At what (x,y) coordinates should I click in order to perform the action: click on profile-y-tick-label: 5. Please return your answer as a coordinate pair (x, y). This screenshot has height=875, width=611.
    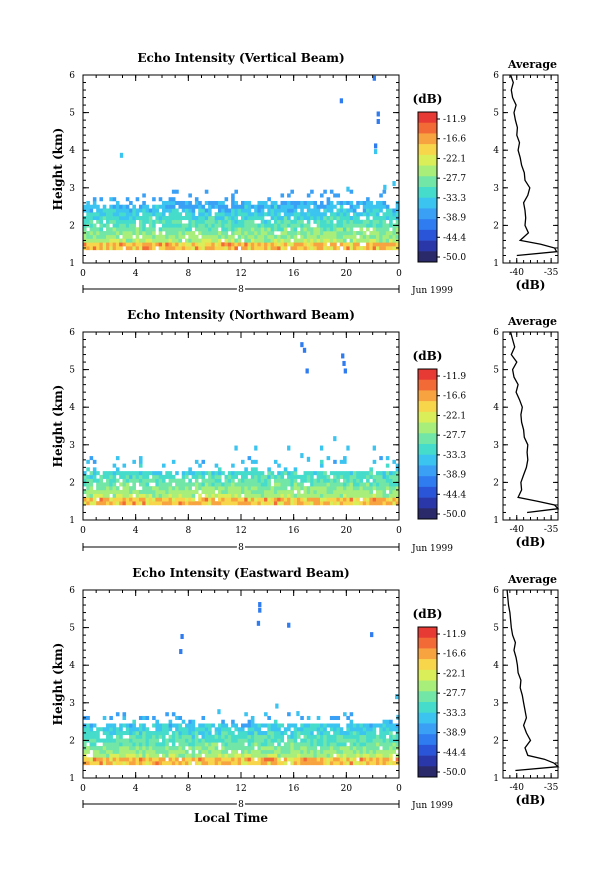
    Looking at the image, I should click on (496, 371).